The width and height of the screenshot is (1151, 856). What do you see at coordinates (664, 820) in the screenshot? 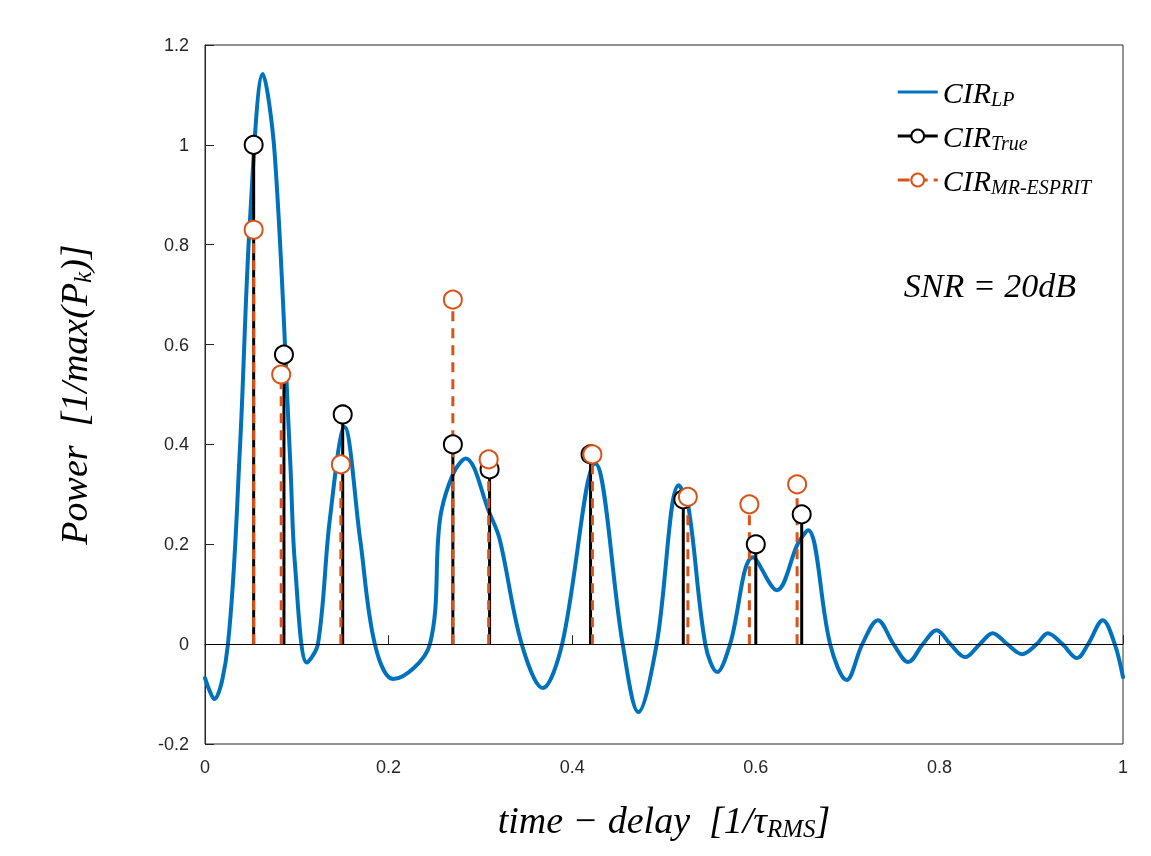
I see `x-axis-title: time − delay [1/τRMS]` at bounding box center [664, 820].